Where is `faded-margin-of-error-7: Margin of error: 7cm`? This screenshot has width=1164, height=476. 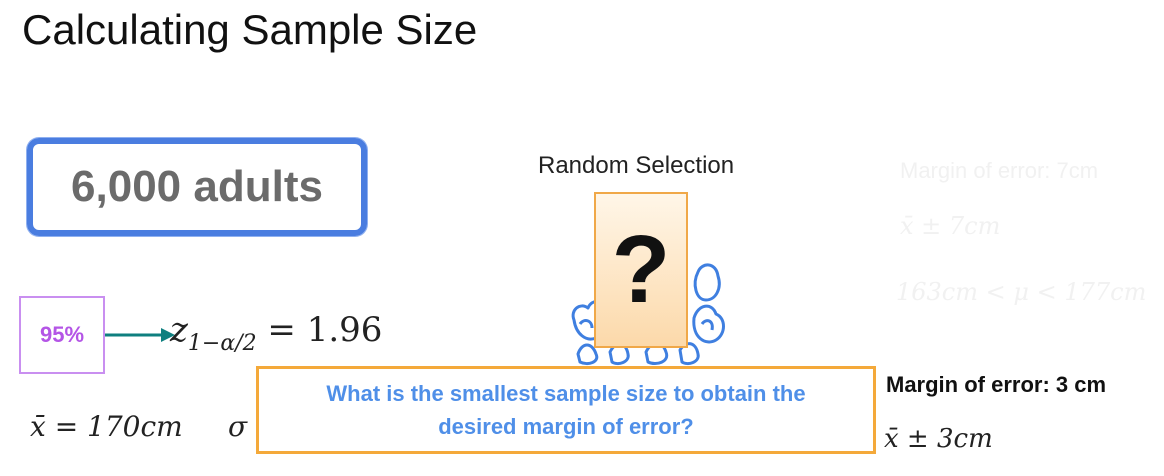 faded-margin-of-error-7: Margin of error: 7cm is located at coordinates (999, 170).